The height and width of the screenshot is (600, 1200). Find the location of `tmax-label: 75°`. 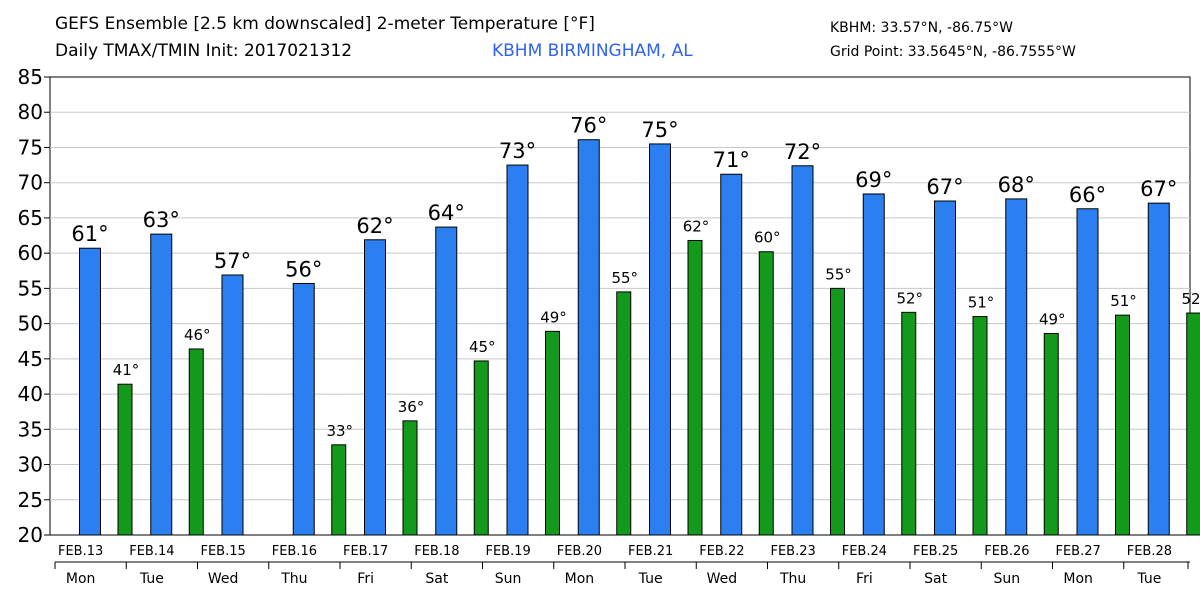

tmax-label: 75° is located at coordinates (659, 130).